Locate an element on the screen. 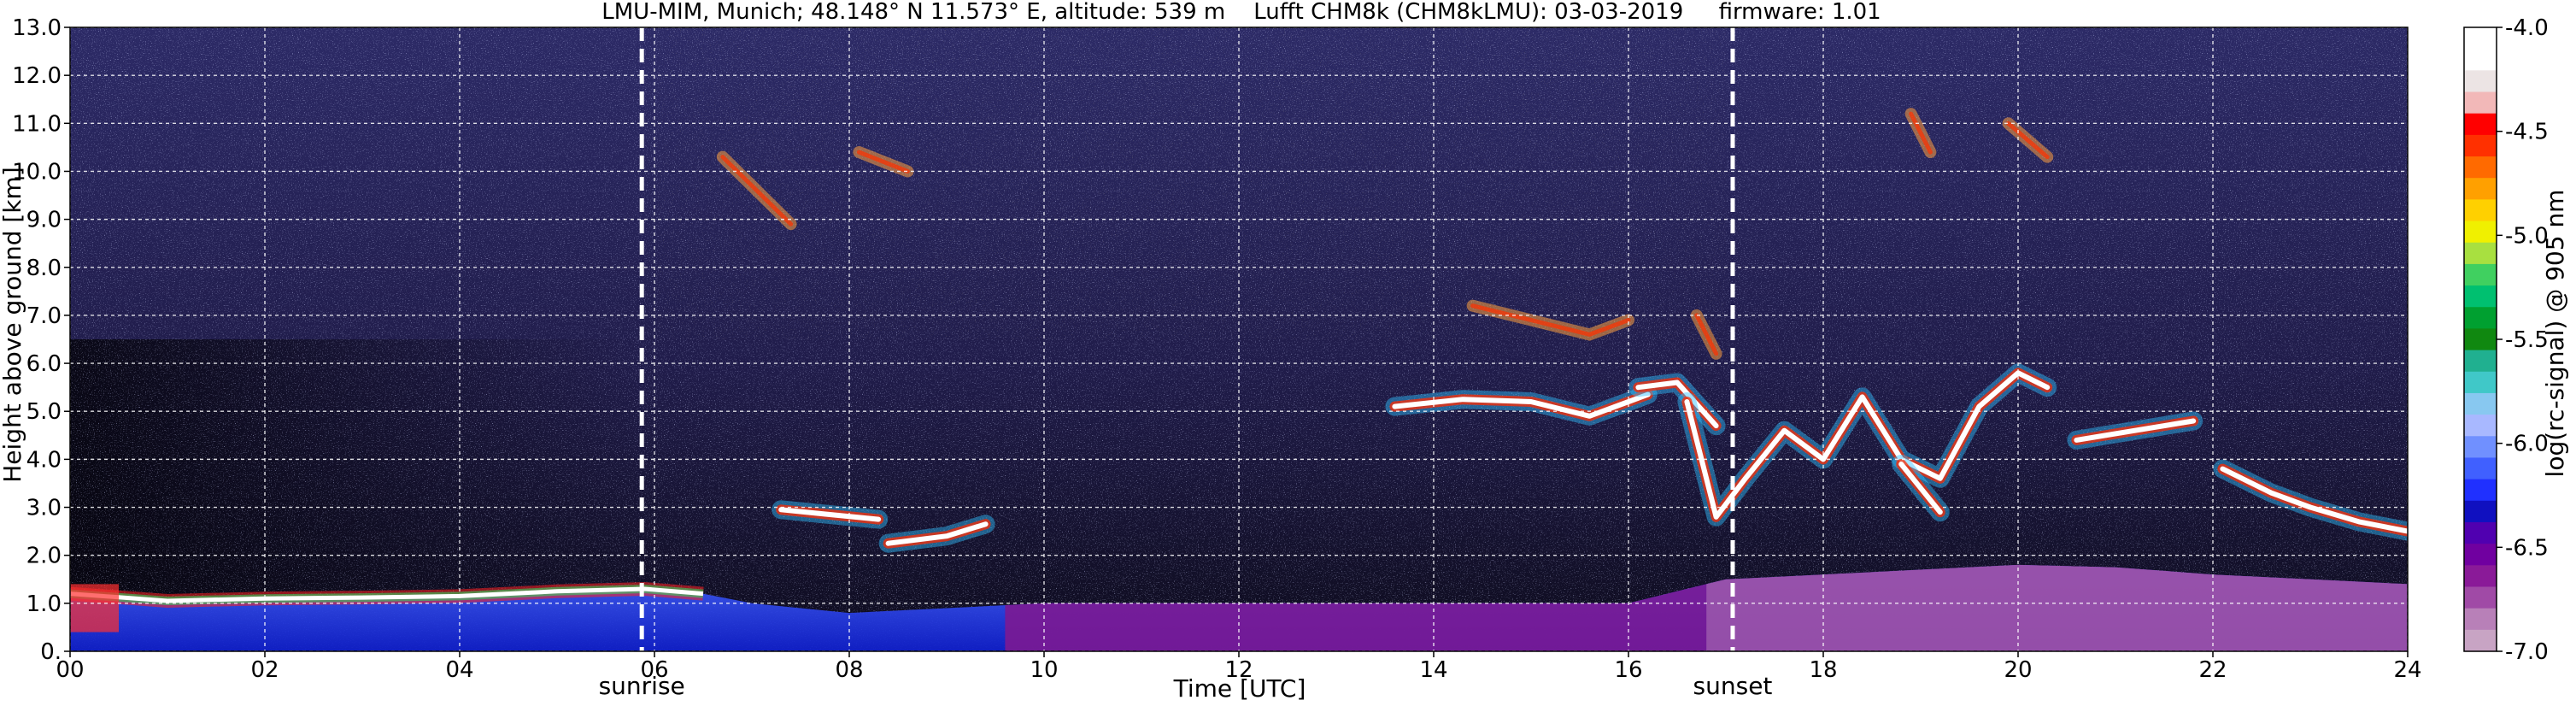  y-tick-label: 7.0 is located at coordinates (44, 316).